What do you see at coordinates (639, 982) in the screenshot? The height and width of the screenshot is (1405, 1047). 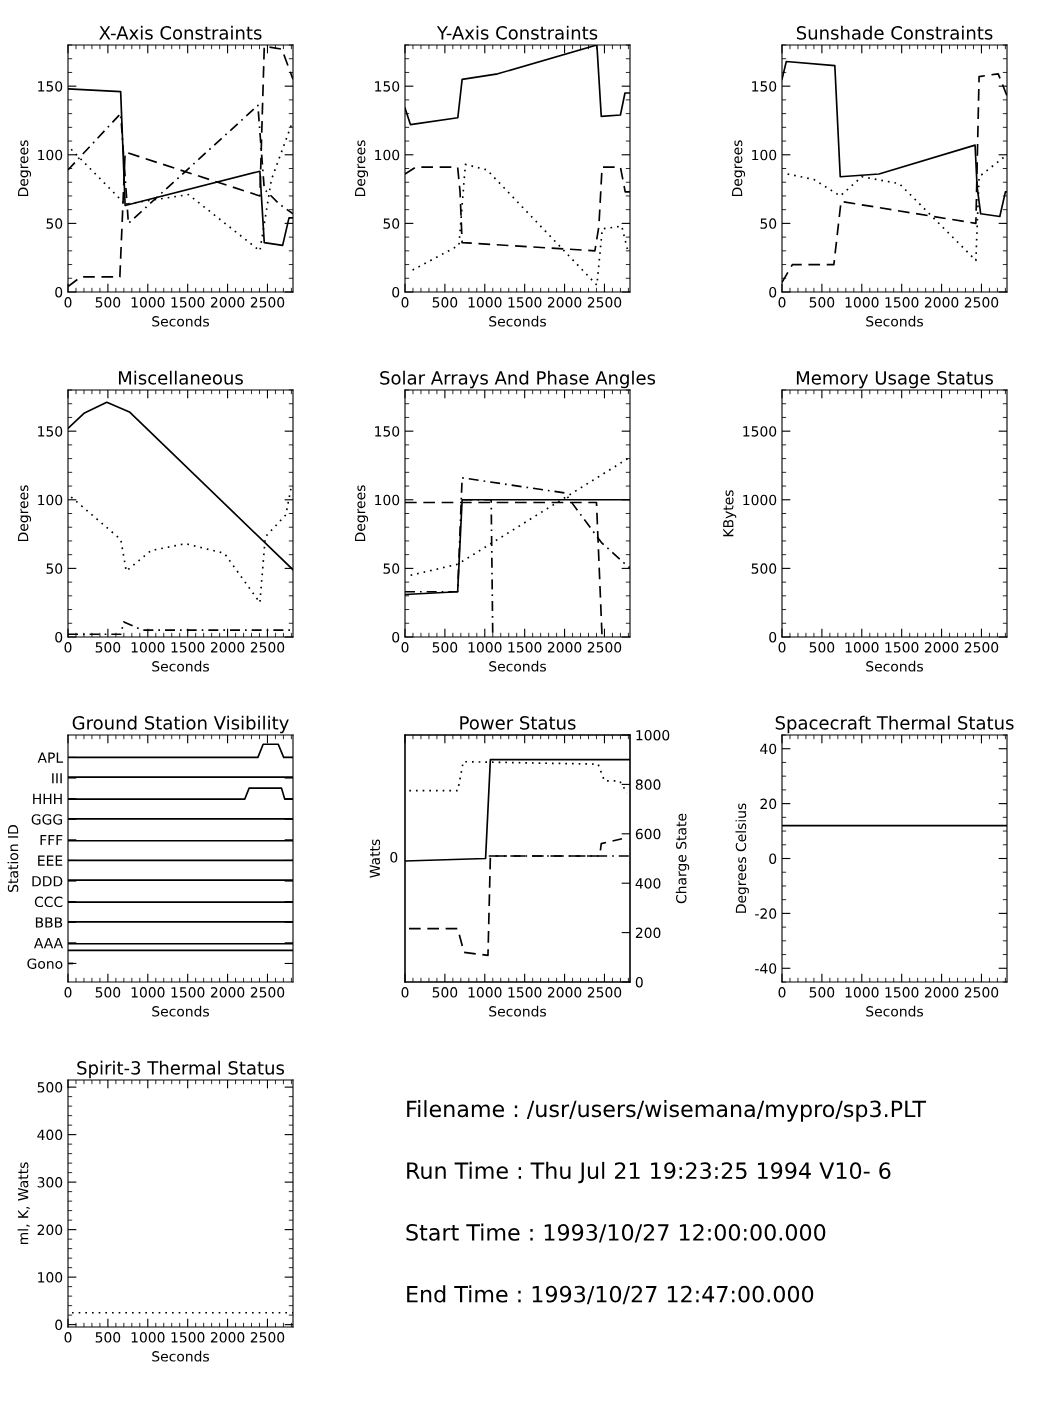 I see `y2-tick-label: 0` at bounding box center [639, 982].